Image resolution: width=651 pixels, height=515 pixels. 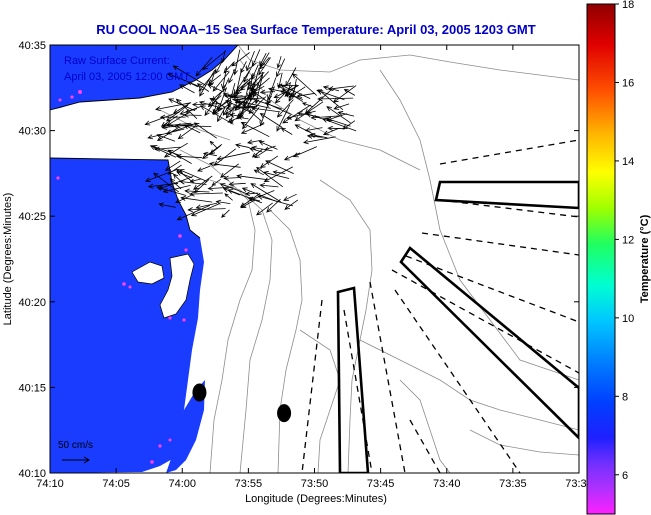 What do you see at coordinates (579, 484) in the screenshot?
I see `x-tick-label: 73:30` at bounding box center [579, 484].